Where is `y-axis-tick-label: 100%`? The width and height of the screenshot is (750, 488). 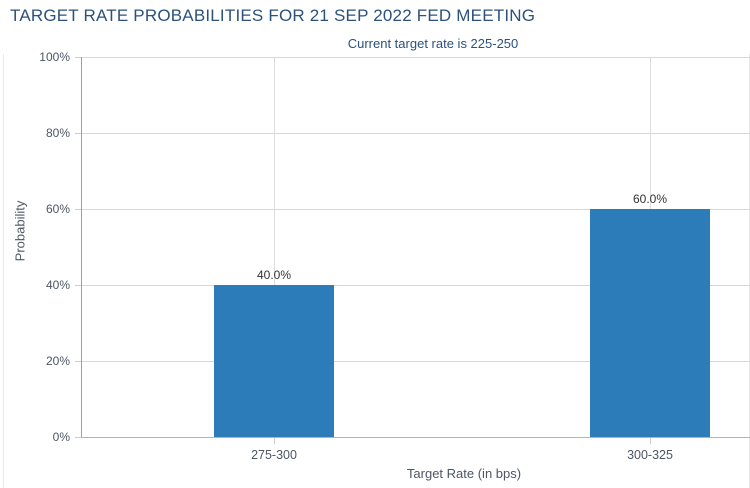
y-axis-tick-label: 100% is located at coordinates (54, 57).